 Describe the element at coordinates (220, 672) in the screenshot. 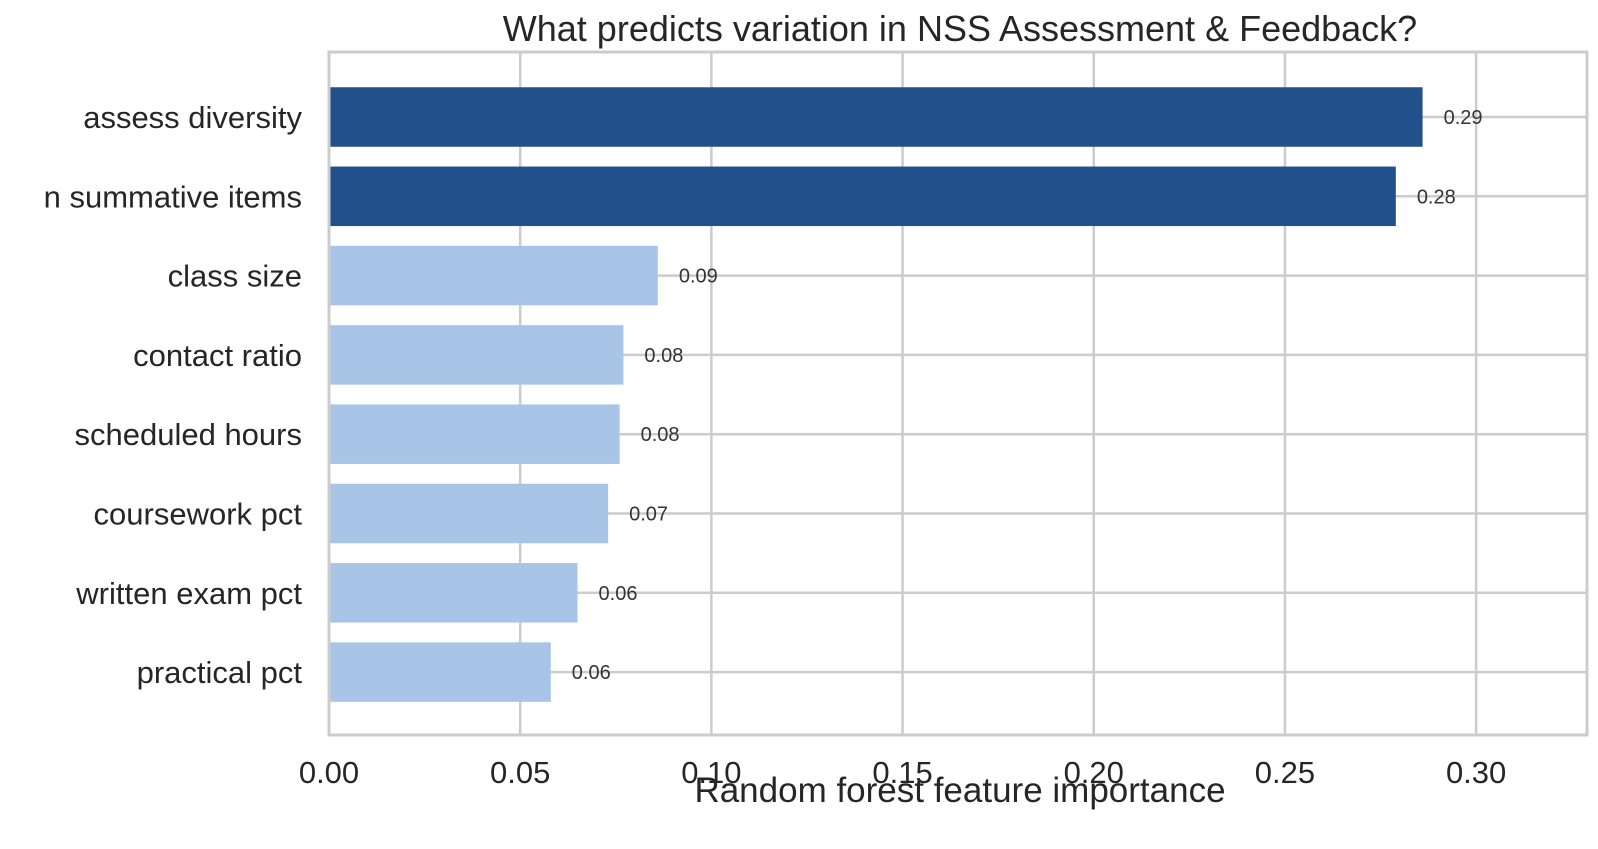

I see `y-category-label: practical pct` at that location.